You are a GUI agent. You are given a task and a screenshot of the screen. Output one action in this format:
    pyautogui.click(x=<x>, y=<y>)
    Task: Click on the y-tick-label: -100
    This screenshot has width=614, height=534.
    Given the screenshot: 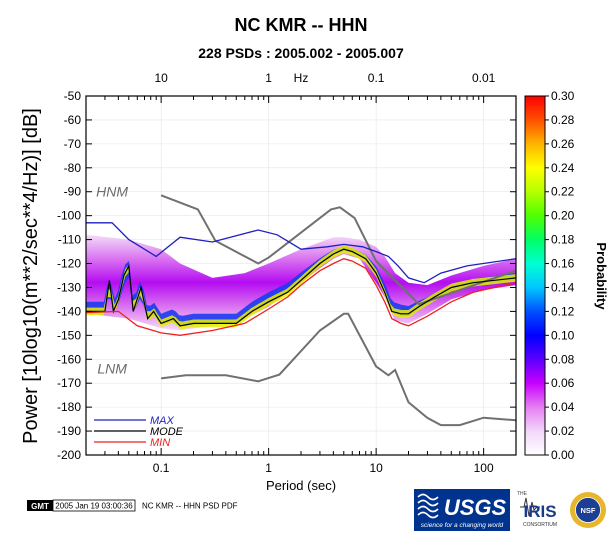 What is the action you would take?
    pyautogui.click(x=69, y=216)
    